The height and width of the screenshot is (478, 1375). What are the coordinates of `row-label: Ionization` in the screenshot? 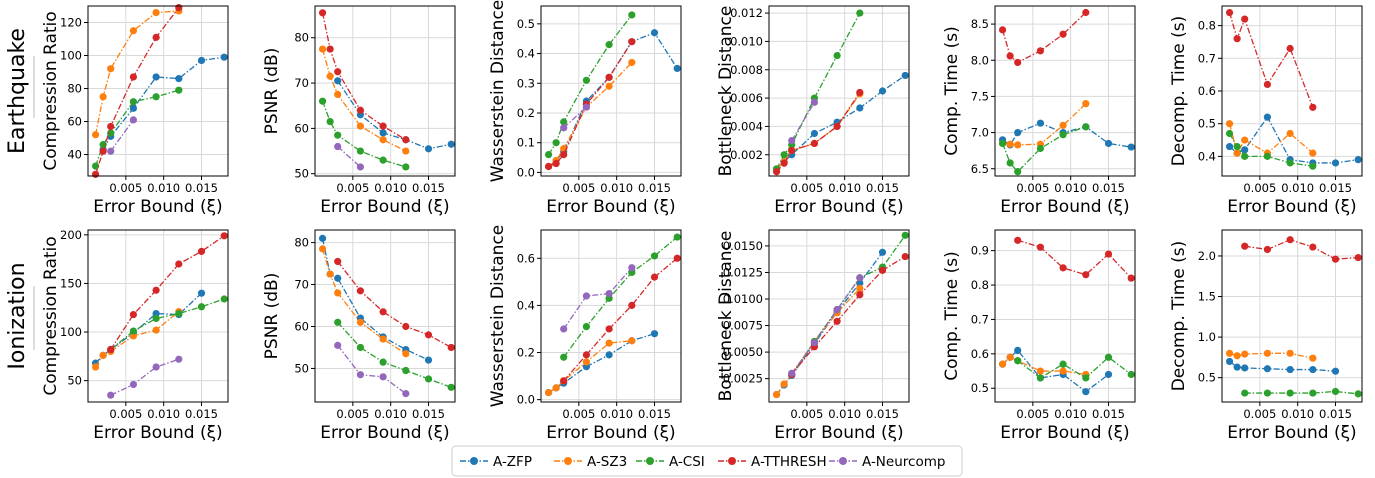 It's located at (17, 315).